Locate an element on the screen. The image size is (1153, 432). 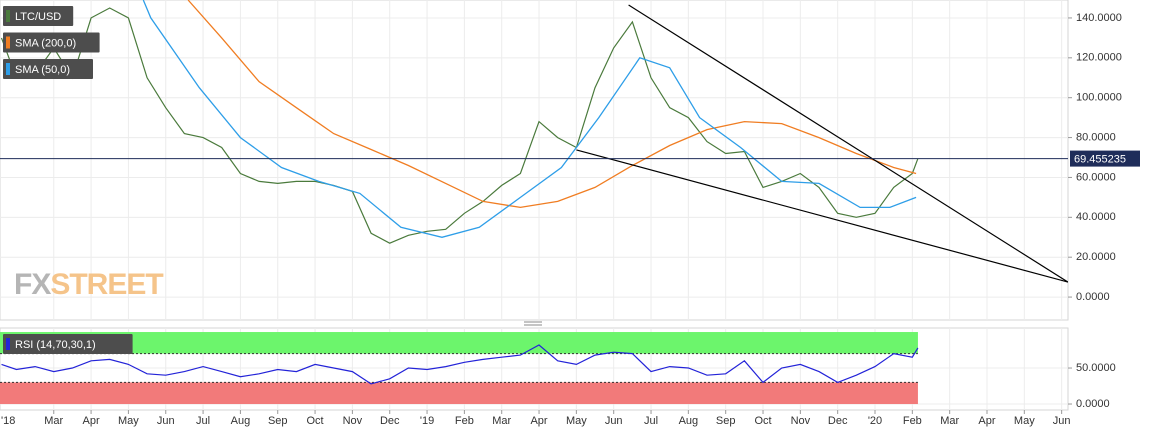
x-tick-label: '18 is located at coordinates (8, 421).